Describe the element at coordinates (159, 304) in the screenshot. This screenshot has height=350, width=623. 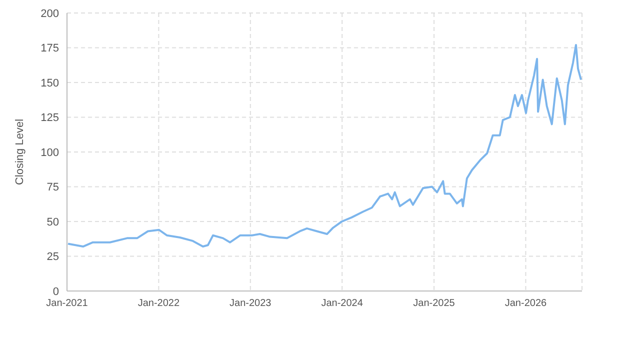
I see `x-tick-label: Jan-2022` at that location.